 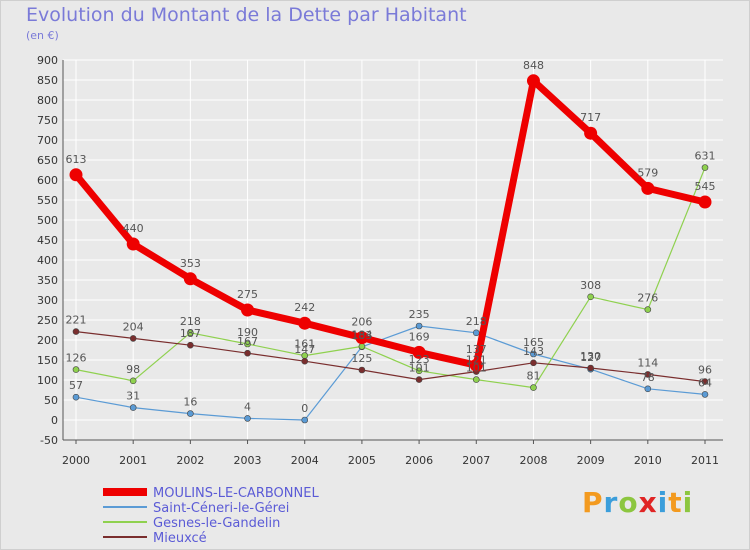 What do you see at coordinates (47, 60) in the screenshot?
I see `y-tick-label: 900` at bounding box center [47, 60].